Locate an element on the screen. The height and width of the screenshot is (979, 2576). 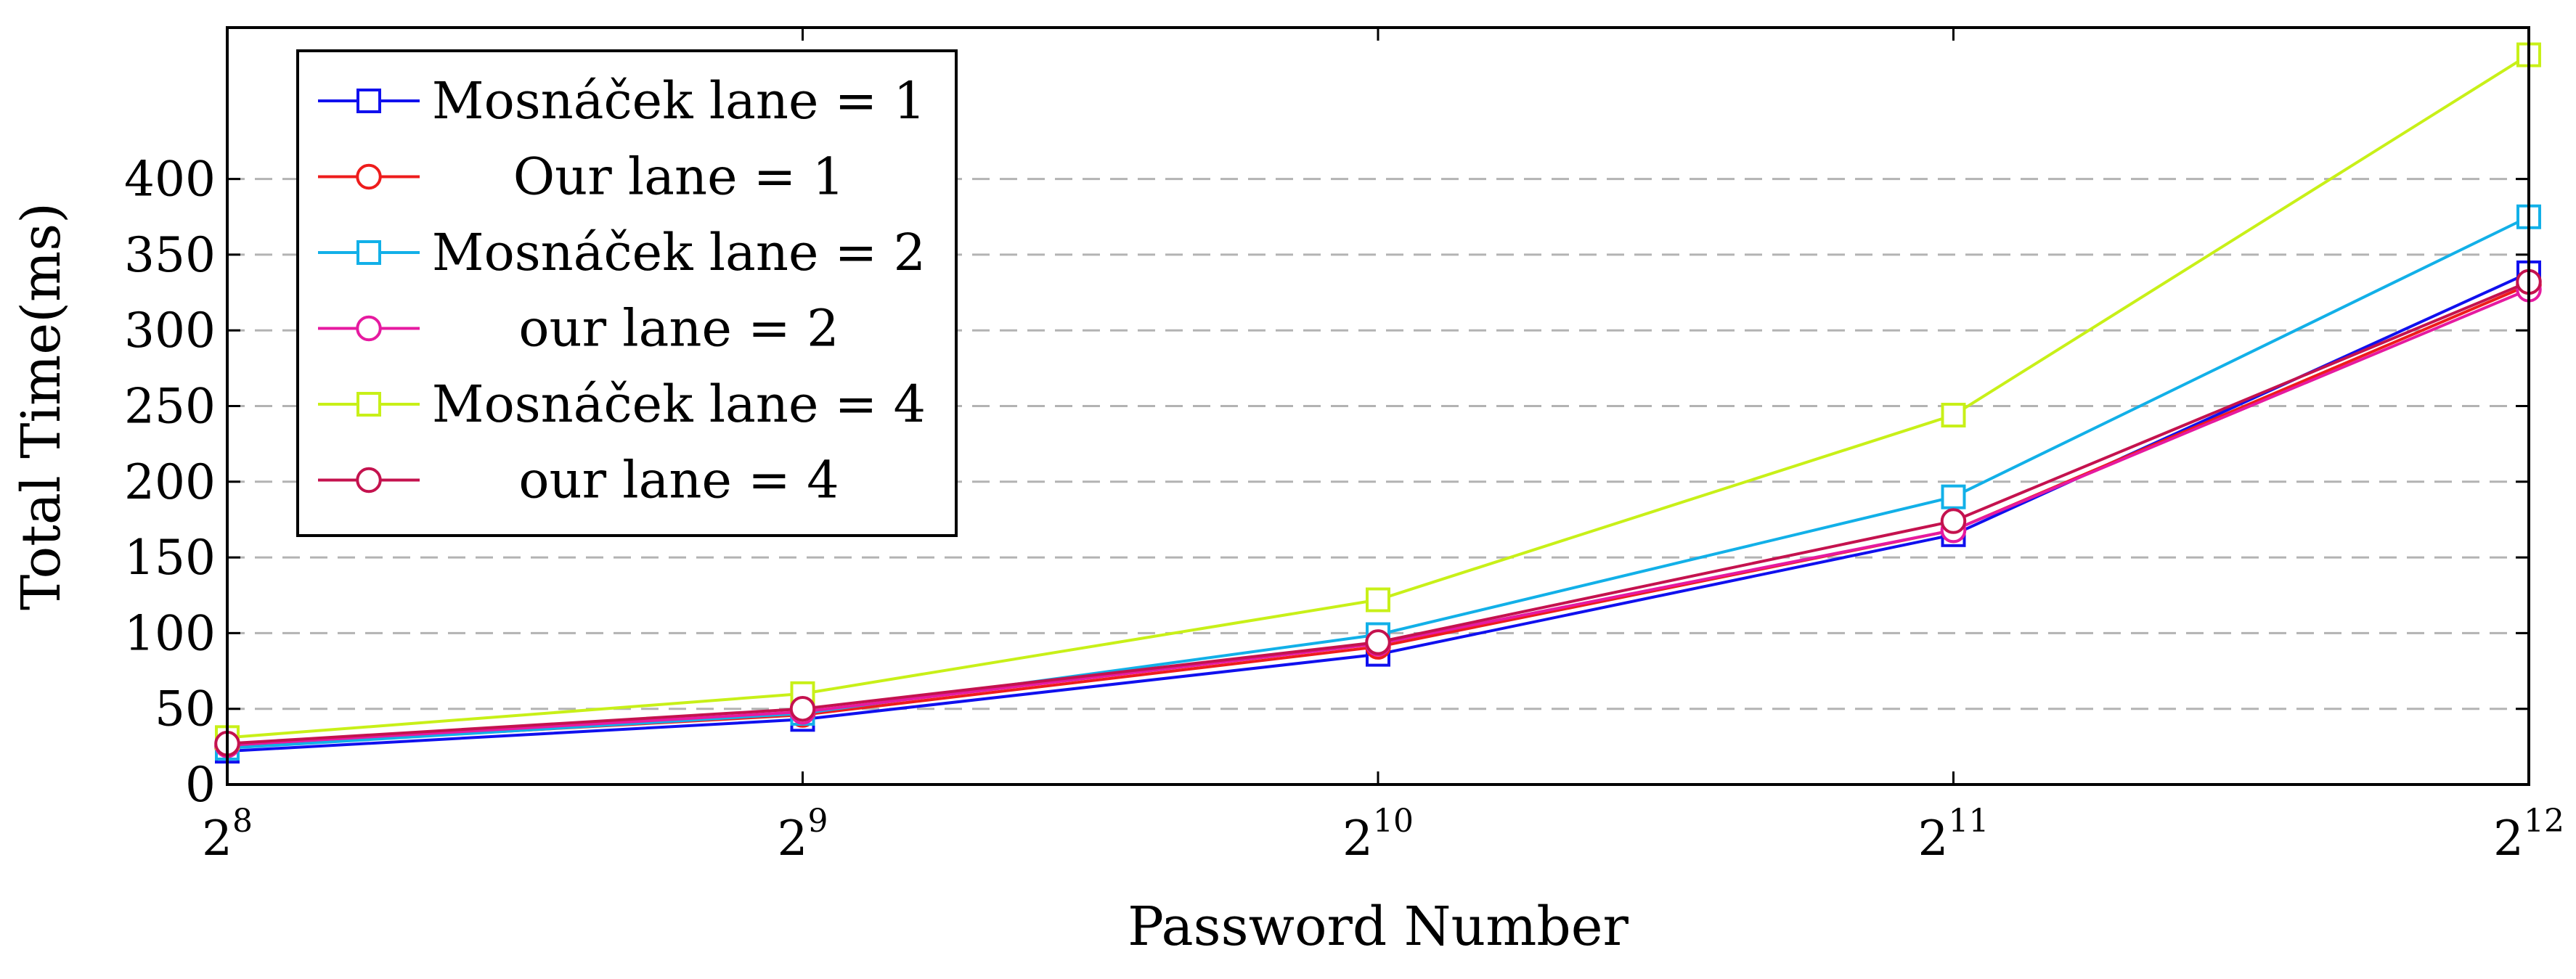
x-tick-label: 29 is located at coordinates (803, 835).